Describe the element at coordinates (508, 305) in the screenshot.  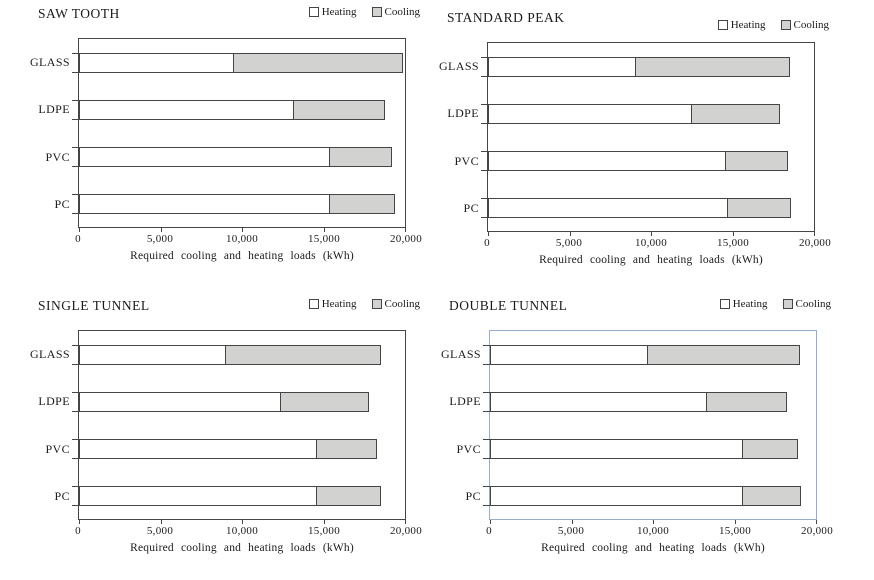
I see `chart-title: DOUBLE TUNNEL` at that location.